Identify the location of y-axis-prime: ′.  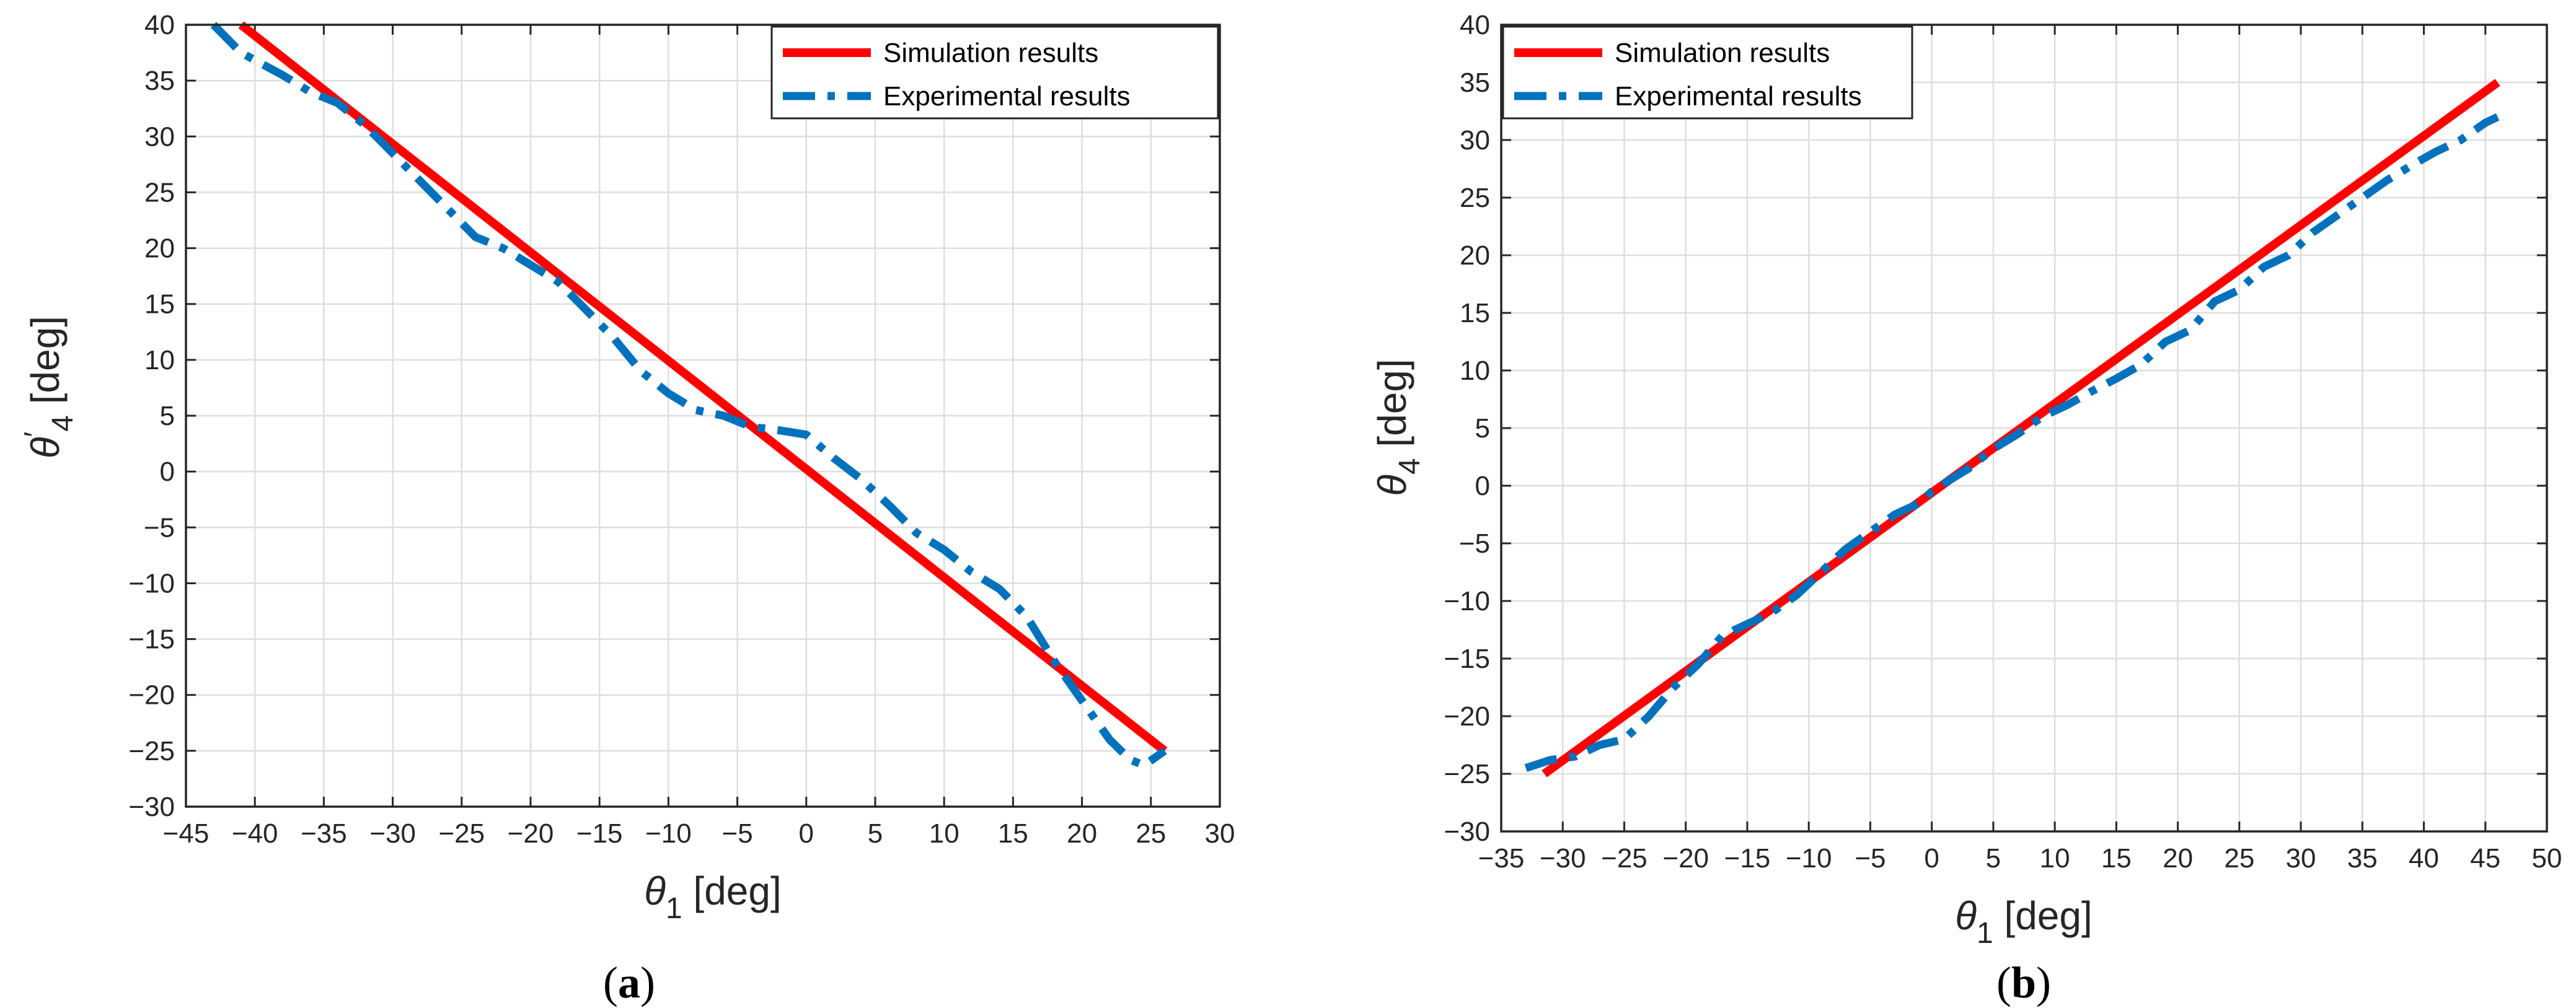
(34, 434).